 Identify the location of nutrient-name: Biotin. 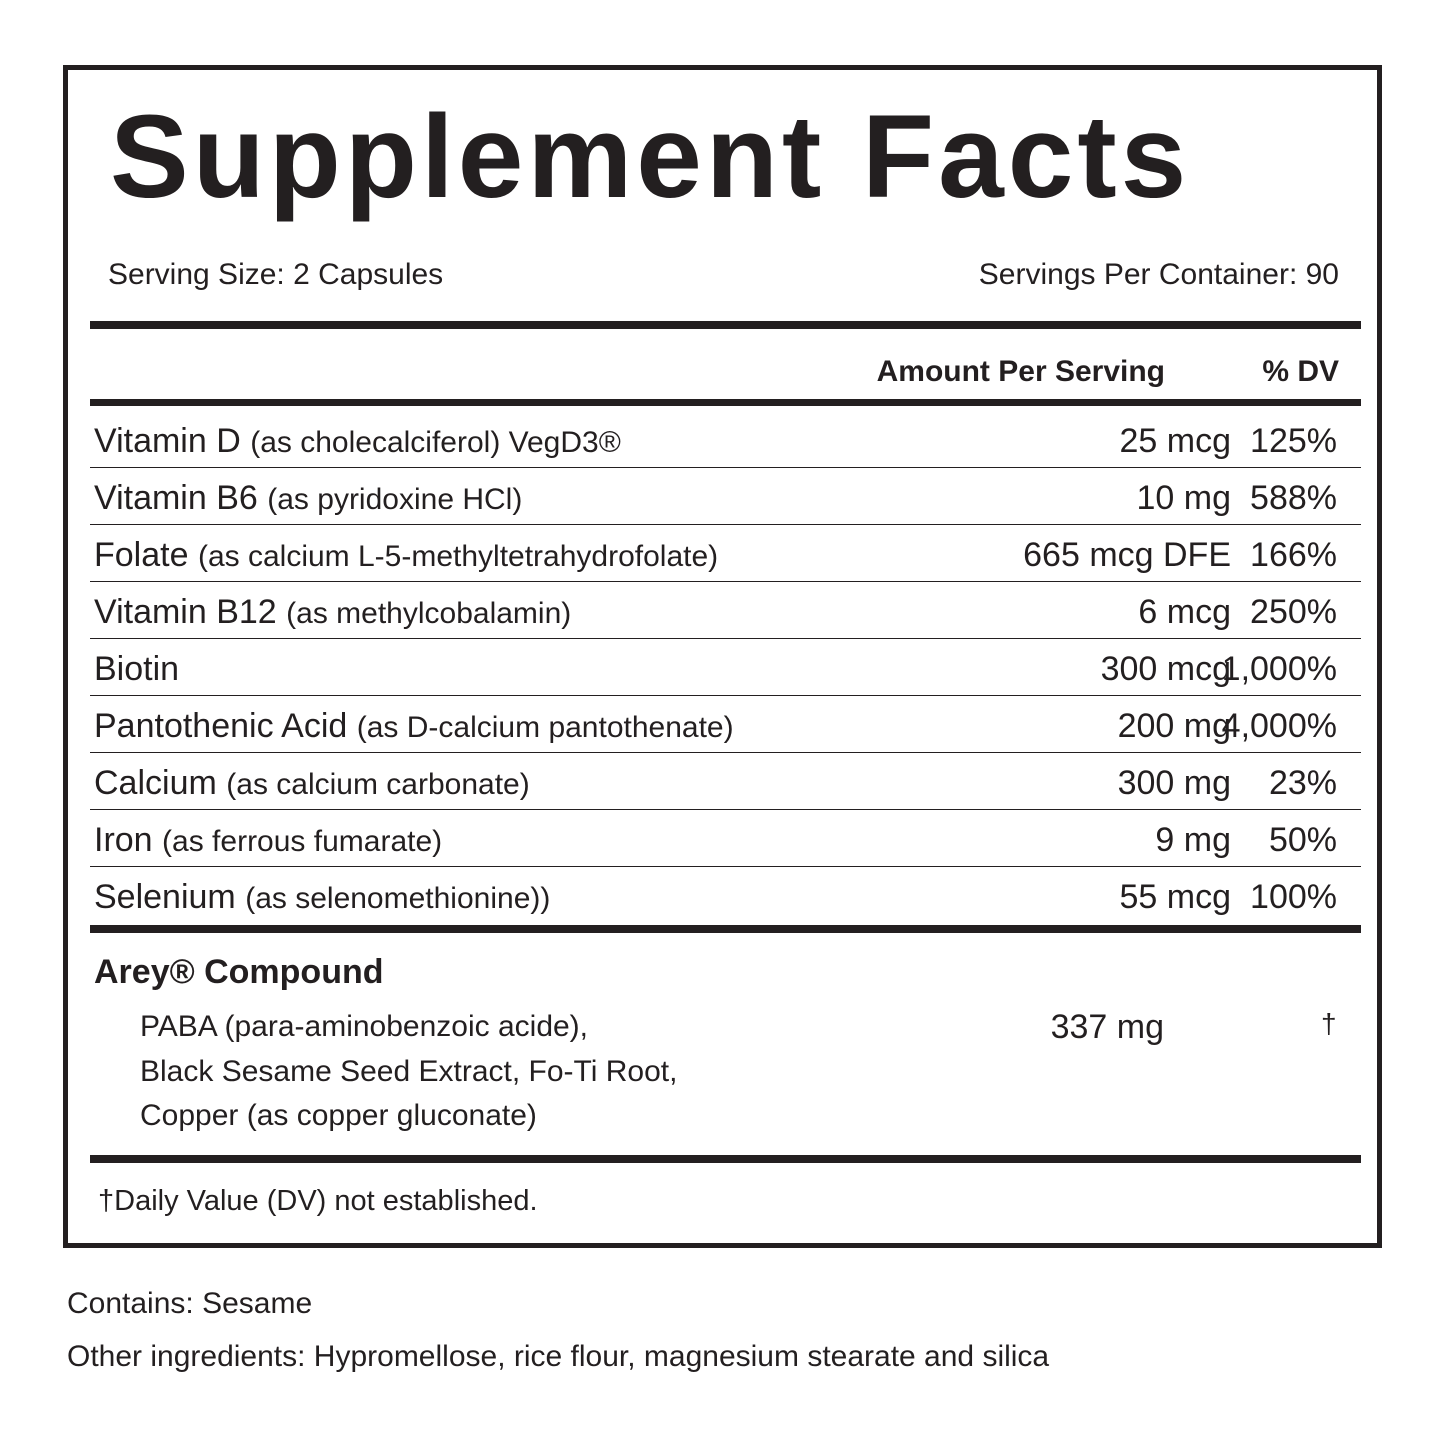
(136, 669).